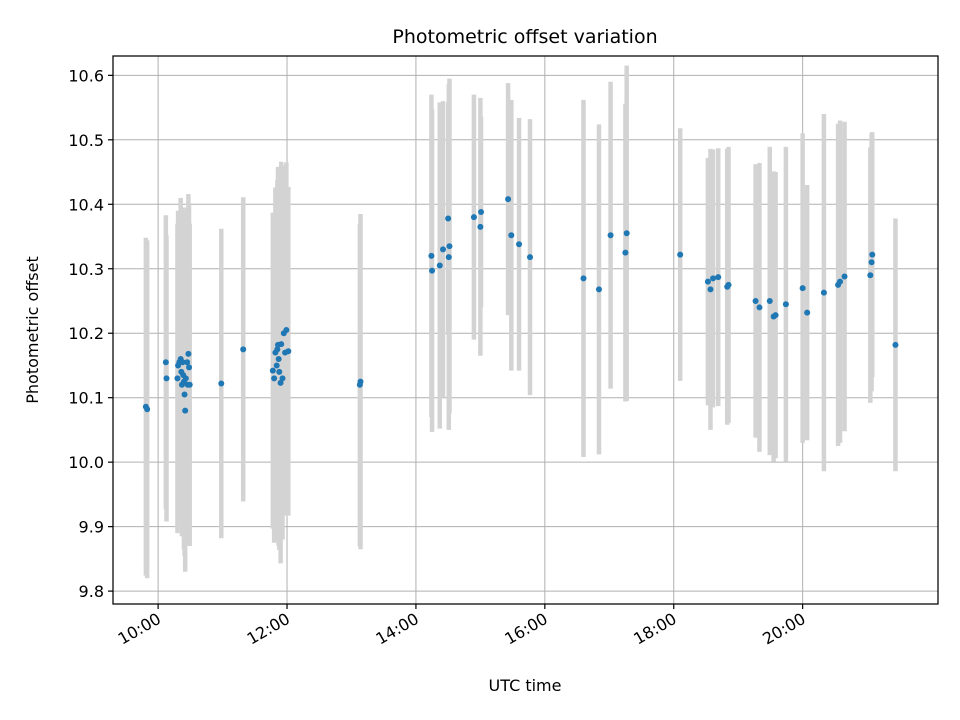  Describe the element at coordinates (32, 330) in the screenshot. I see `y-axis-label: Photometric offset` at that location.